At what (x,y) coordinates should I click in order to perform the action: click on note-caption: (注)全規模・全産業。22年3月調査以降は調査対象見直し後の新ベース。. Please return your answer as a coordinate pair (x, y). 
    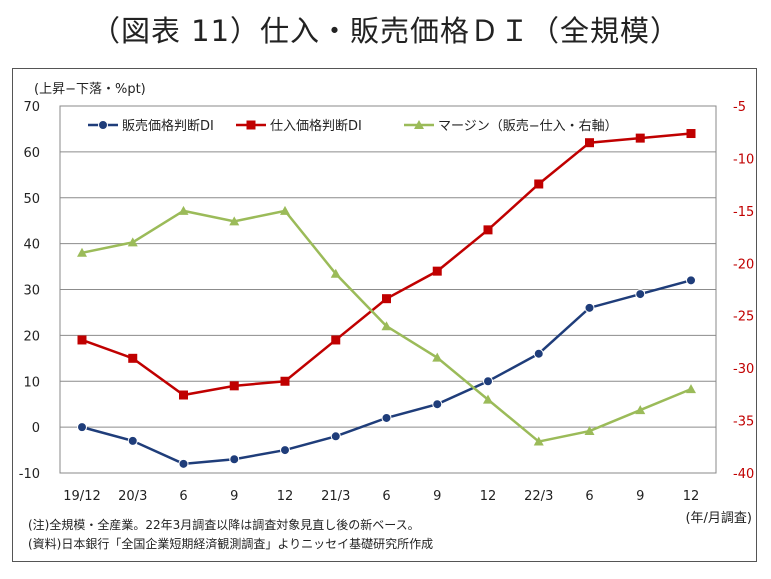
    Looking at the image, I should click on (224, 525).